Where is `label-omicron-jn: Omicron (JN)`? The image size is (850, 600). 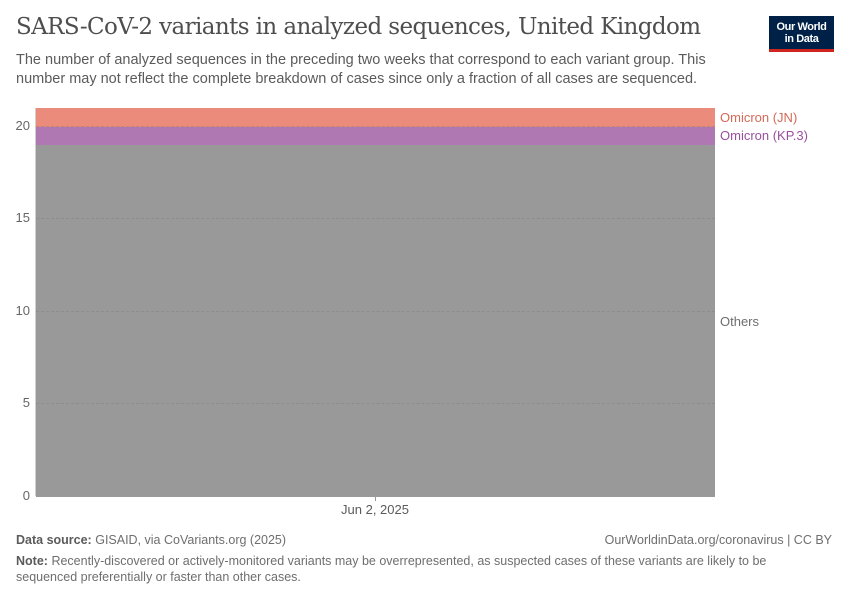 label-omicron-jn: Omicron (JN) is located at coordinates (759, 117).